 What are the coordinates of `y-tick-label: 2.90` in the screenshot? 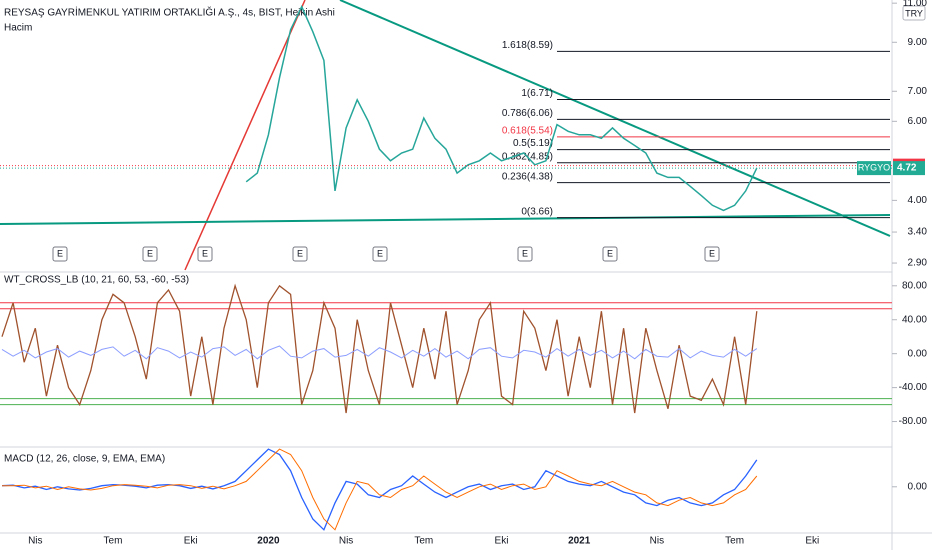 It's located at (918, 263).